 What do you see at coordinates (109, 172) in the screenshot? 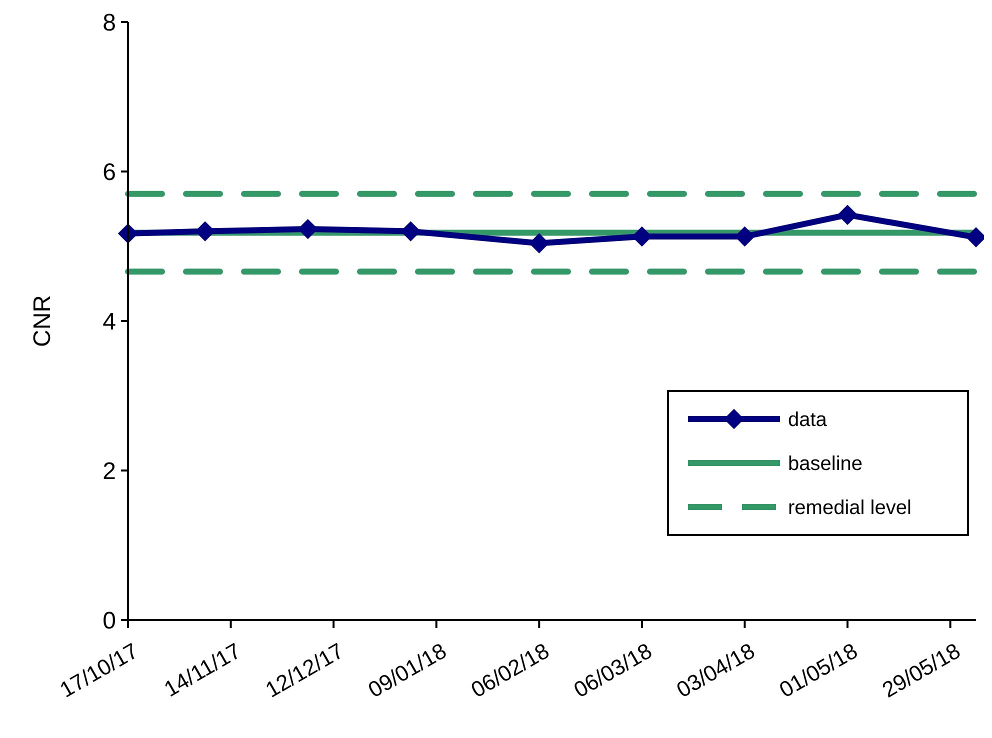
I see `y-tick-label: 6` at bounding box center [109, 172].